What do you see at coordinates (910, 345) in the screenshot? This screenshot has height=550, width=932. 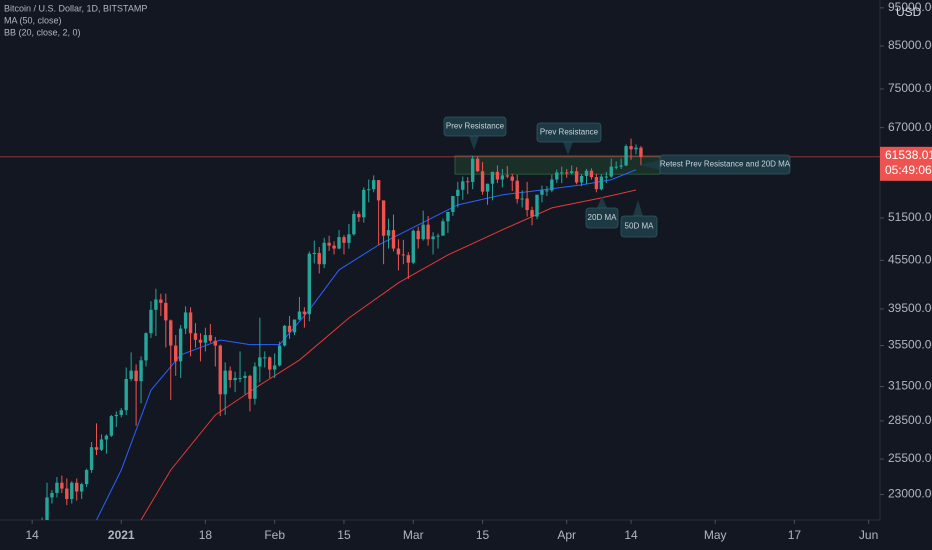 I see `y-tick-label: 35500.00` at bounding box center [910, 345].